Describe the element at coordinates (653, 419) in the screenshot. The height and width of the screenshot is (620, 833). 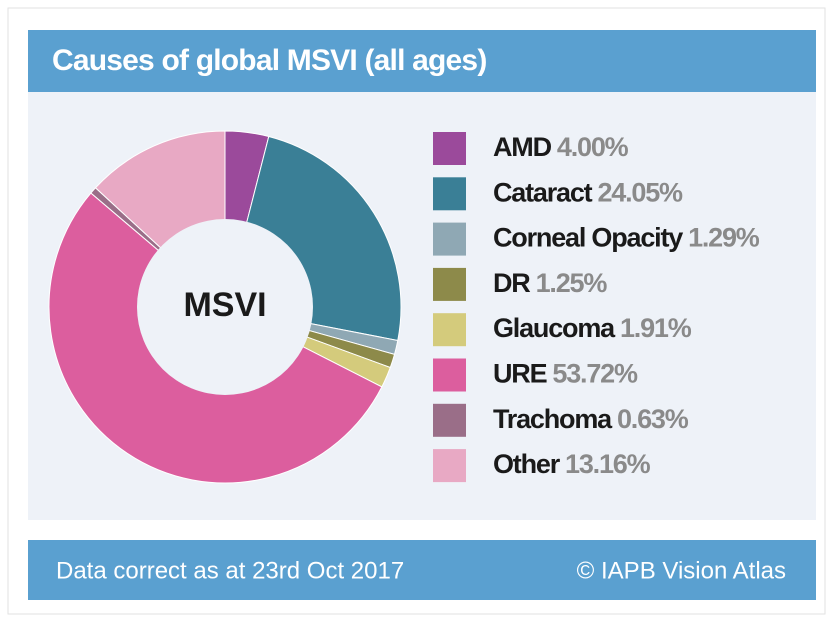
I see `legend-value: 0.63%` at that location.